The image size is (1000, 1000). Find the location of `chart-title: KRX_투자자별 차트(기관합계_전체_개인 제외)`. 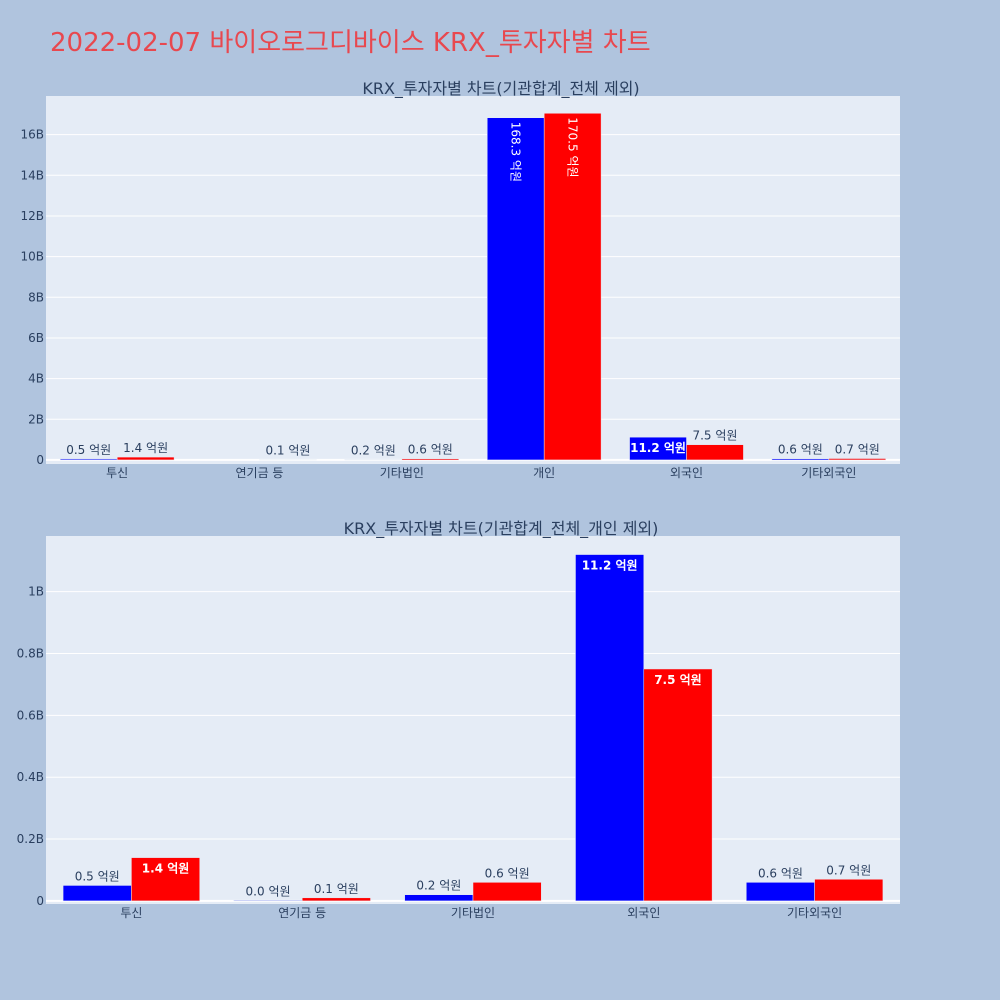

chart-title: KRX_투자자별 차트(기관합계_전체_개인 제외) is located at coordinates (501, 529).